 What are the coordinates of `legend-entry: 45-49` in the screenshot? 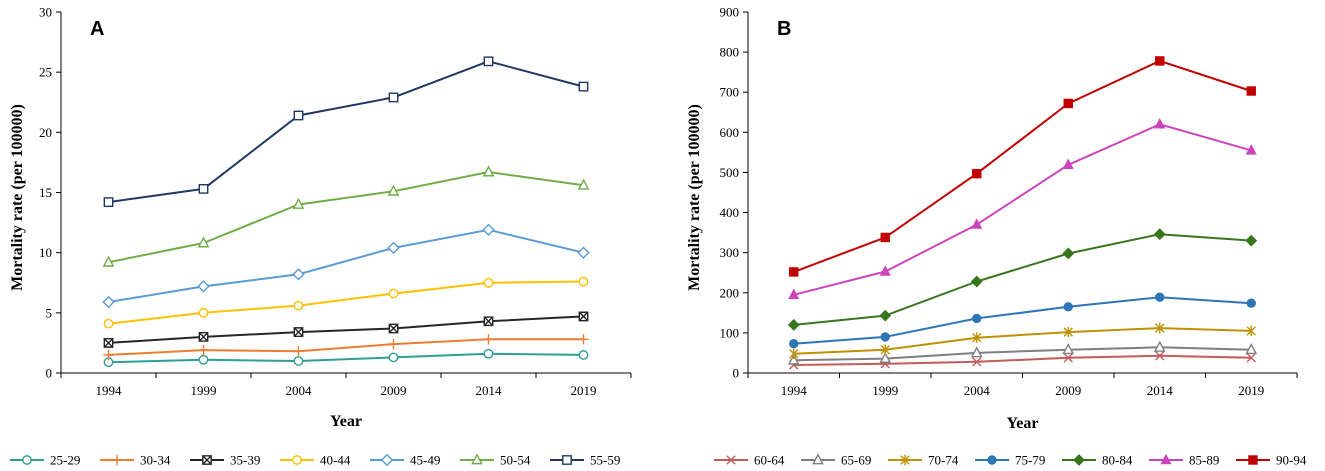 It's located at (405, 460).